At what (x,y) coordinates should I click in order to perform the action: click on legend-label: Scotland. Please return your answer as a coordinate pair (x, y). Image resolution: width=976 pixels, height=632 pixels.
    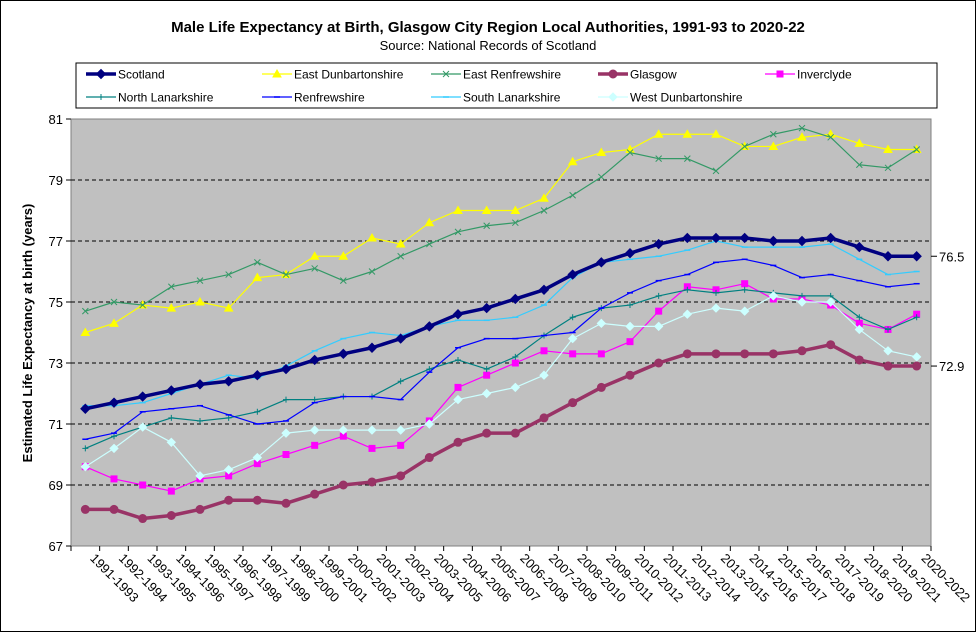
    Looking at the image, I should click on (141, 75).